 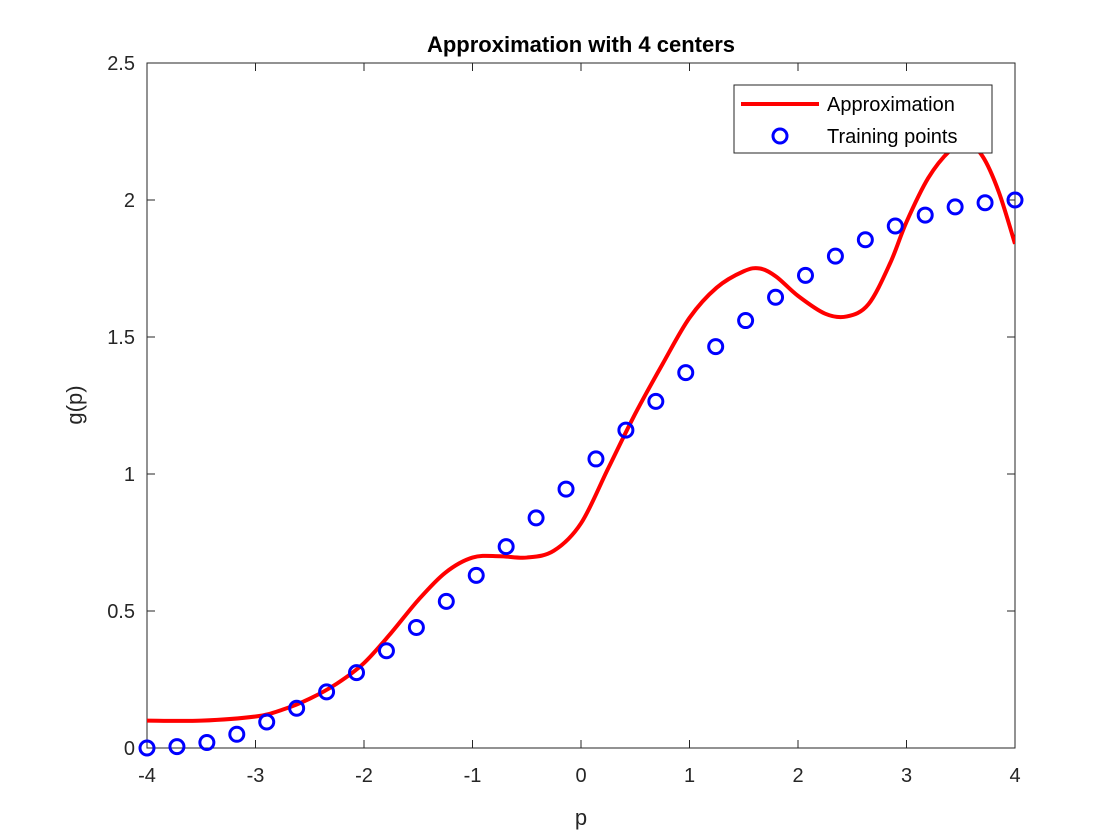 What do you see at coordinates (129, 475) in the screenshot?
I see `y-tick-label: 1` at bounding box center [129, 475].